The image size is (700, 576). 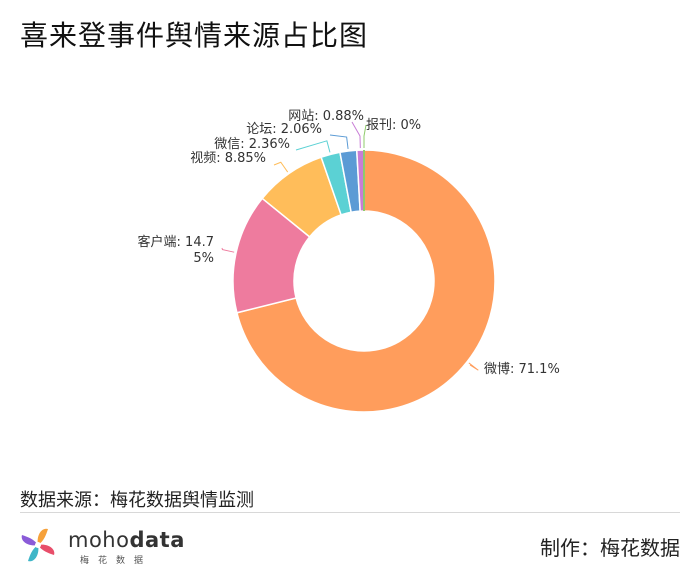 I want to click on slice-label-1: 客户端: 14.7 5%, so click(x=176, y=250).